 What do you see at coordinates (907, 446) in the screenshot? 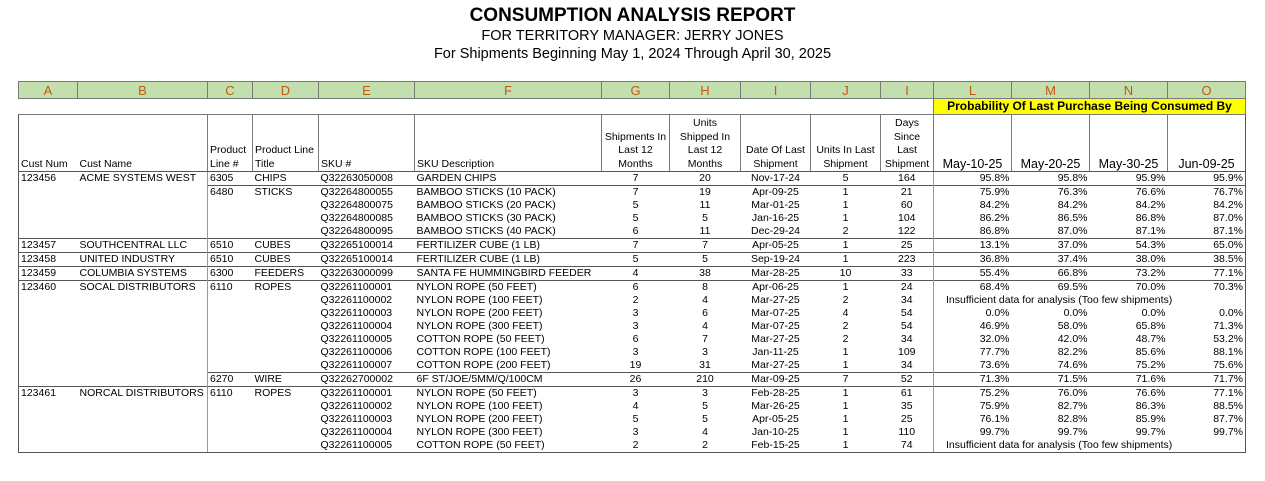
I see `cell: 74` at bounding box center [907, 446].